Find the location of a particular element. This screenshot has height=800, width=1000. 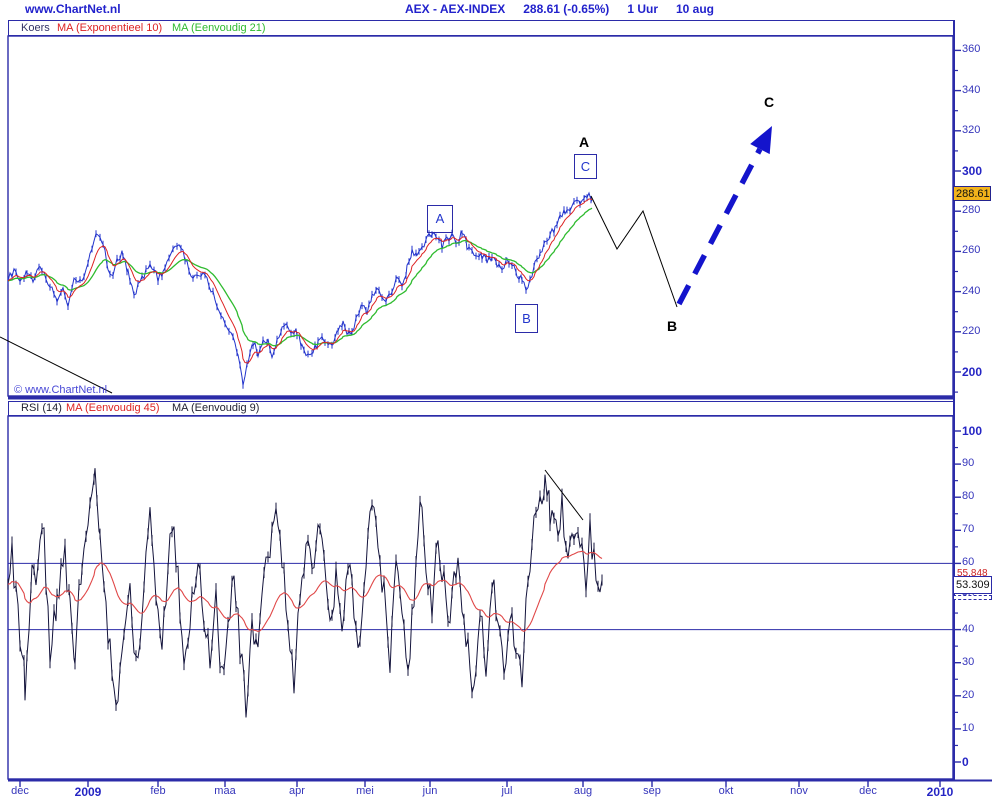

price-series-bars is located at coordinates (299, 291).